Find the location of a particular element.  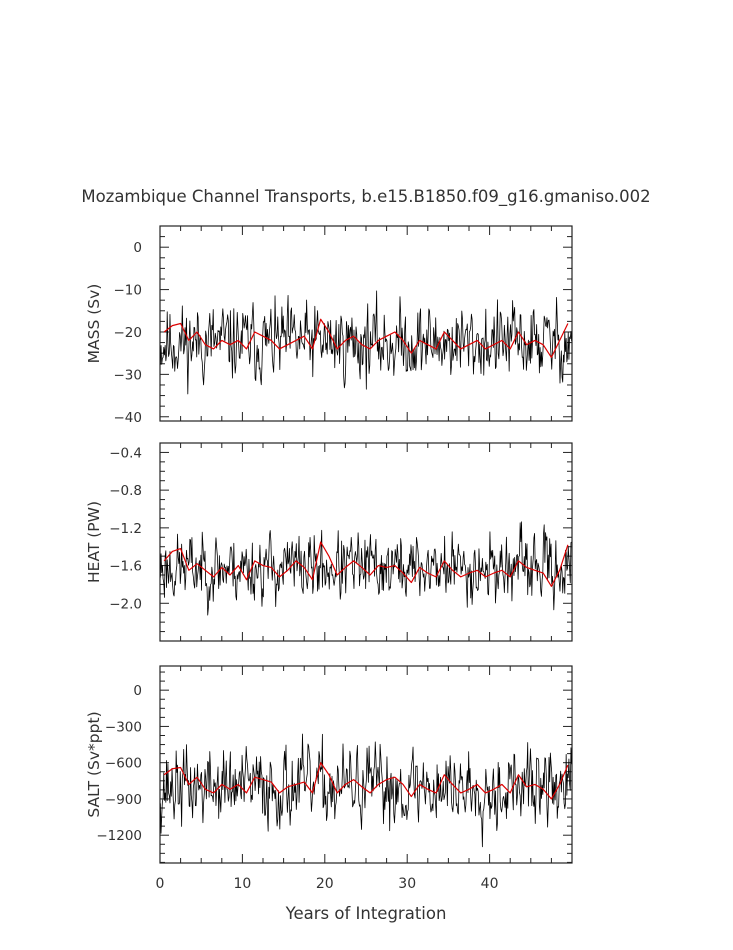

x-axis-label: Years of Integration is located at coordinates (366, 913).